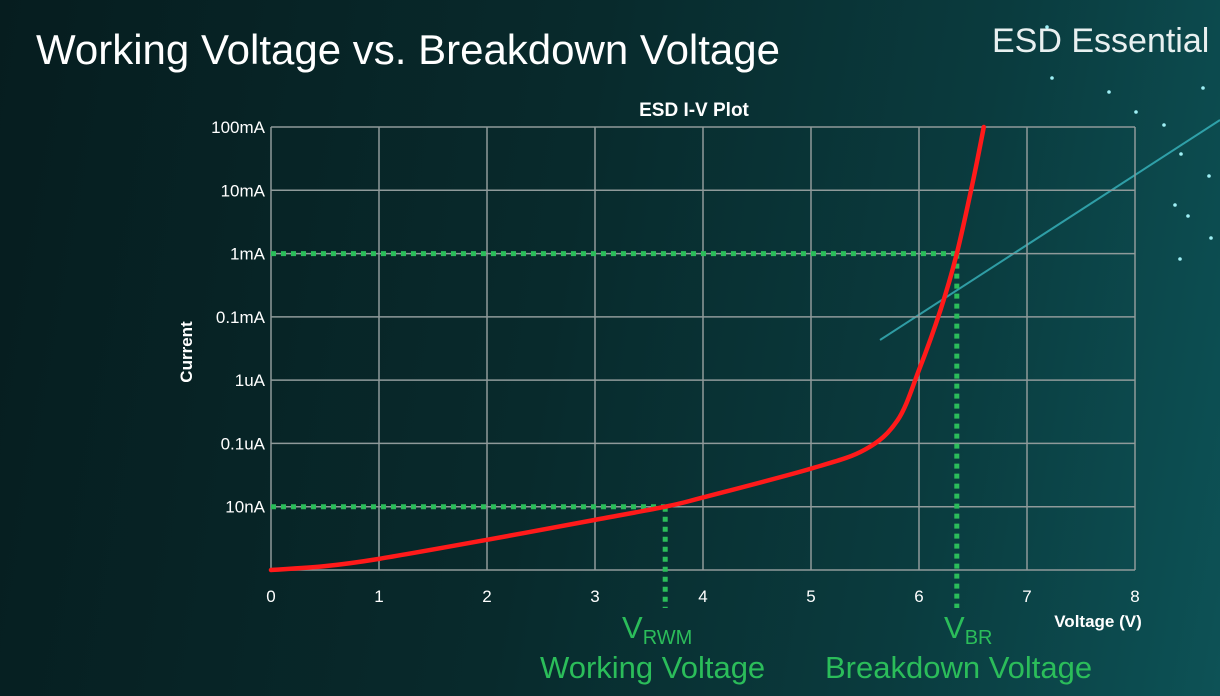 The width and height of the screenshot is (1220, 696). I want to click on x-tick-label: 7, so click(1026, 596).